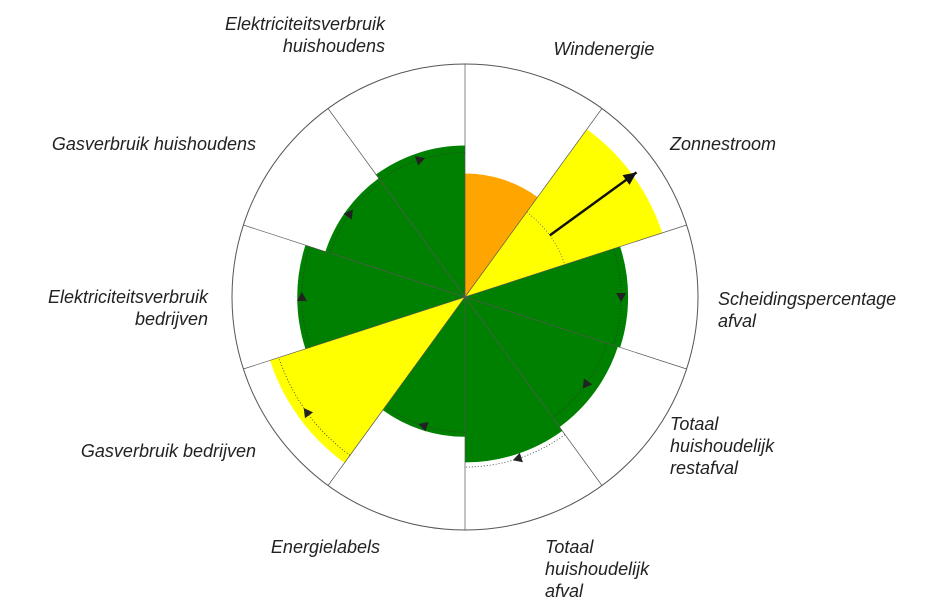 This screenshot has height=597, width=935. What do you see at coordinates (546, 238) in the screenshot?
I see `start-arc` at bounding box center [546, 238].